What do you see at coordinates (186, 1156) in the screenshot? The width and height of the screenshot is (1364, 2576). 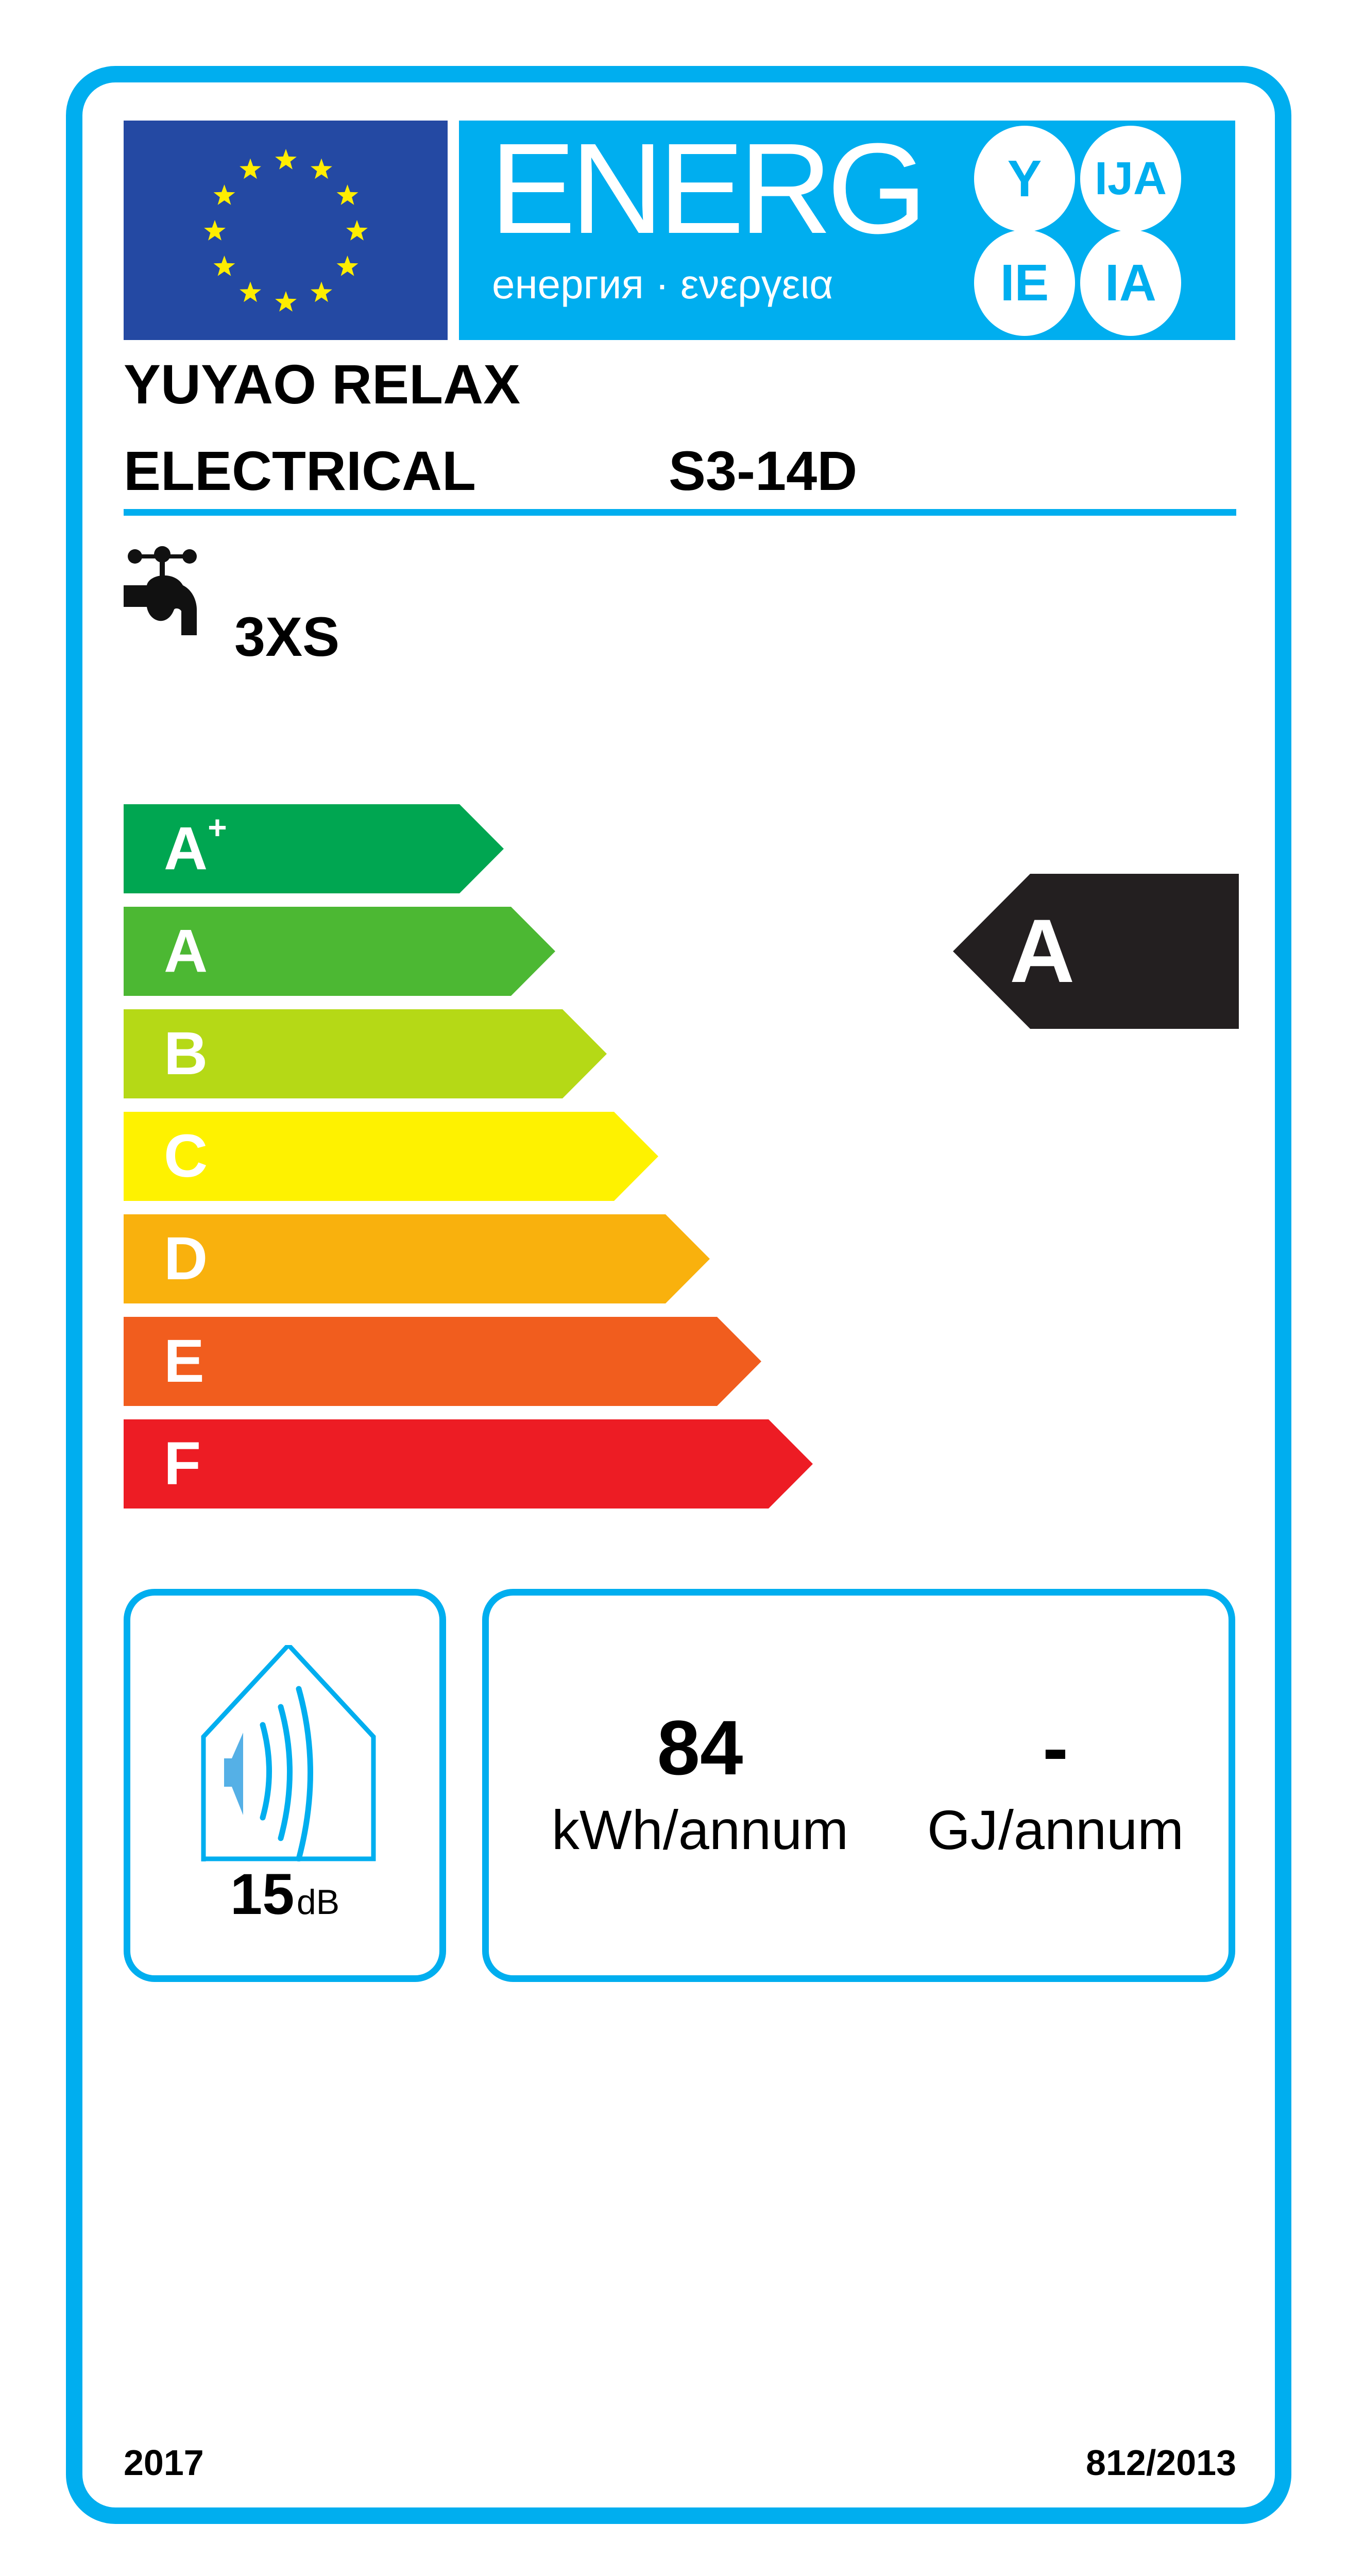 I see `energy-class-label: C` at bounding box center [186, 1156].